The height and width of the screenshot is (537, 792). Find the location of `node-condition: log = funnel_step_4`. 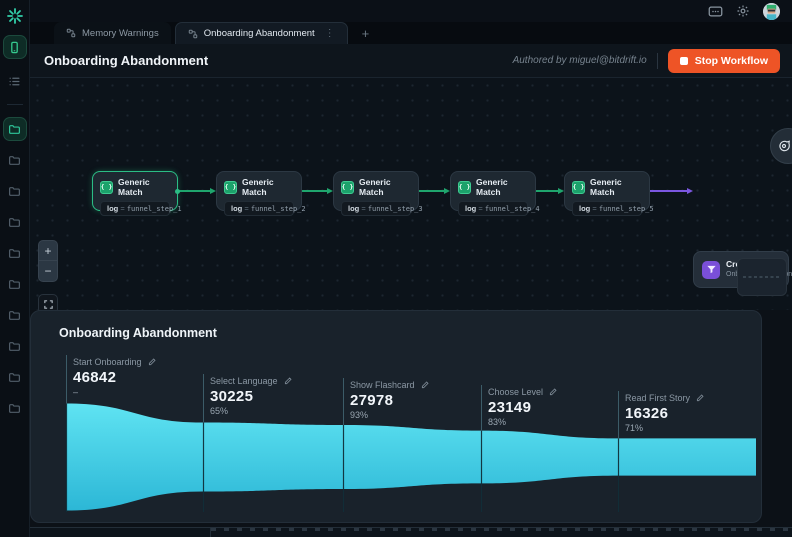

node-condition: log = funnel_step_4 is located at coordinates (499, 208).